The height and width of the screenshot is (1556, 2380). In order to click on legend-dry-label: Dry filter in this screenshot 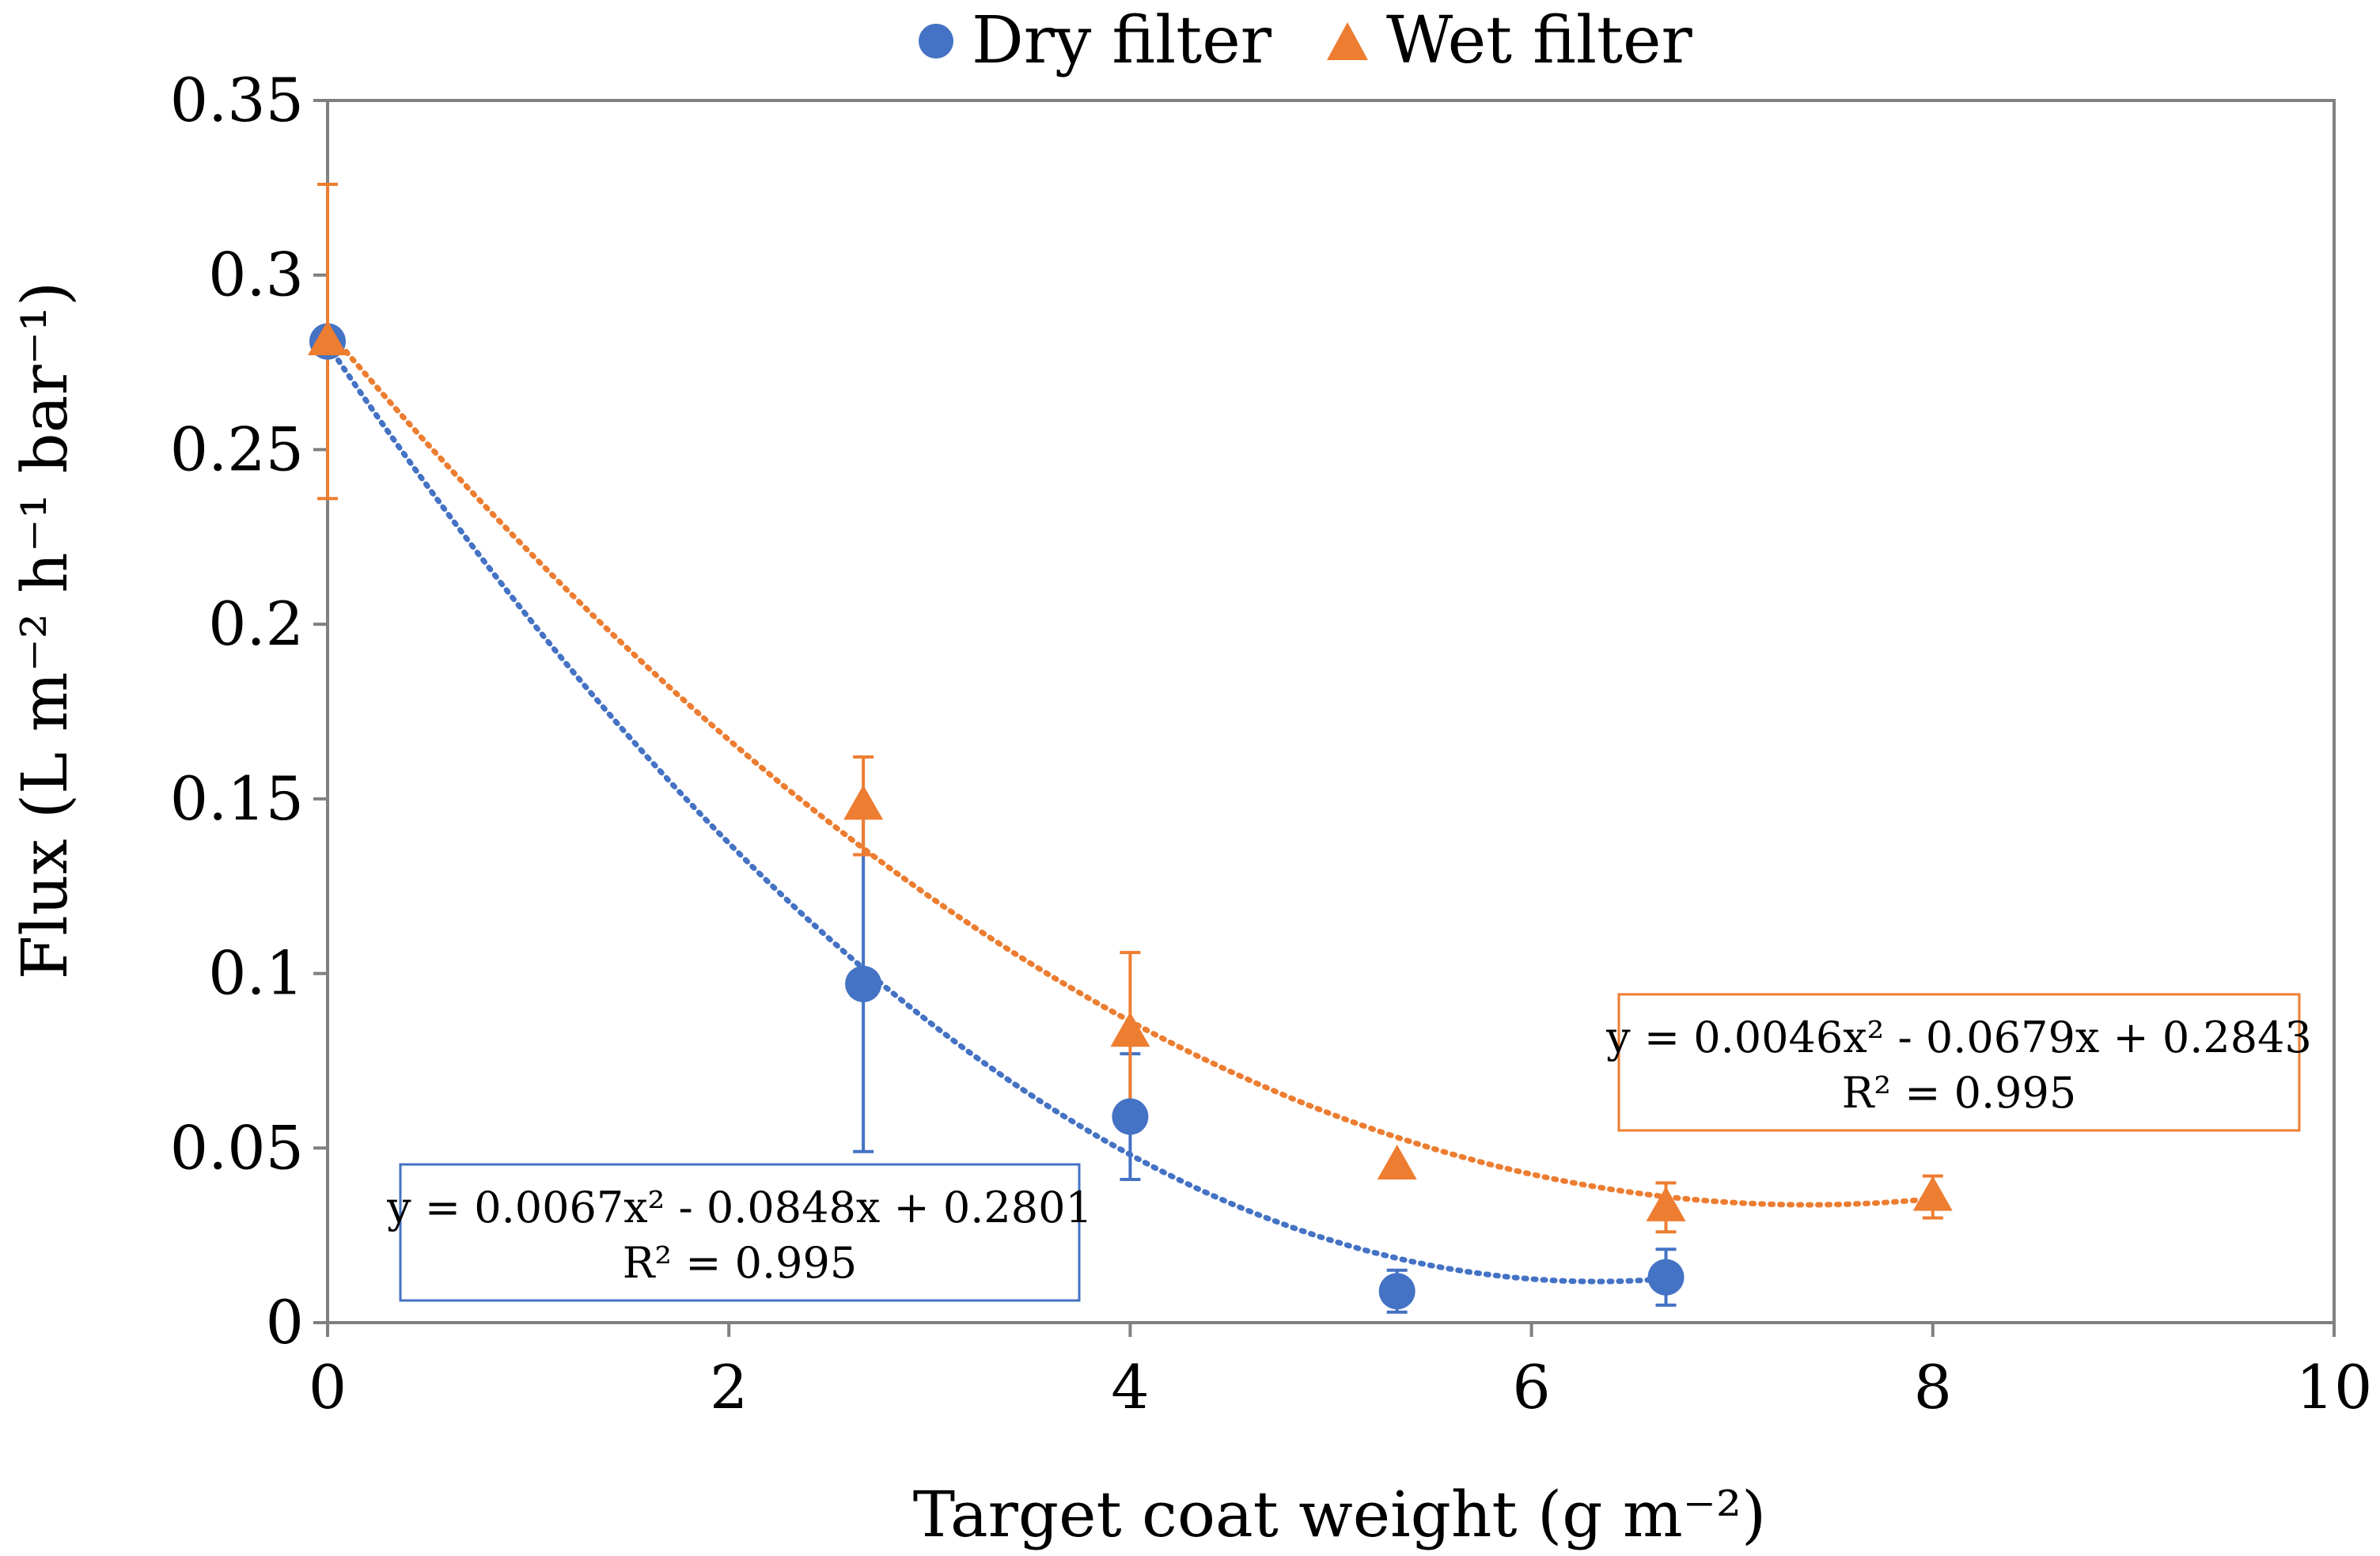, I will do `click(1122, 40)`.